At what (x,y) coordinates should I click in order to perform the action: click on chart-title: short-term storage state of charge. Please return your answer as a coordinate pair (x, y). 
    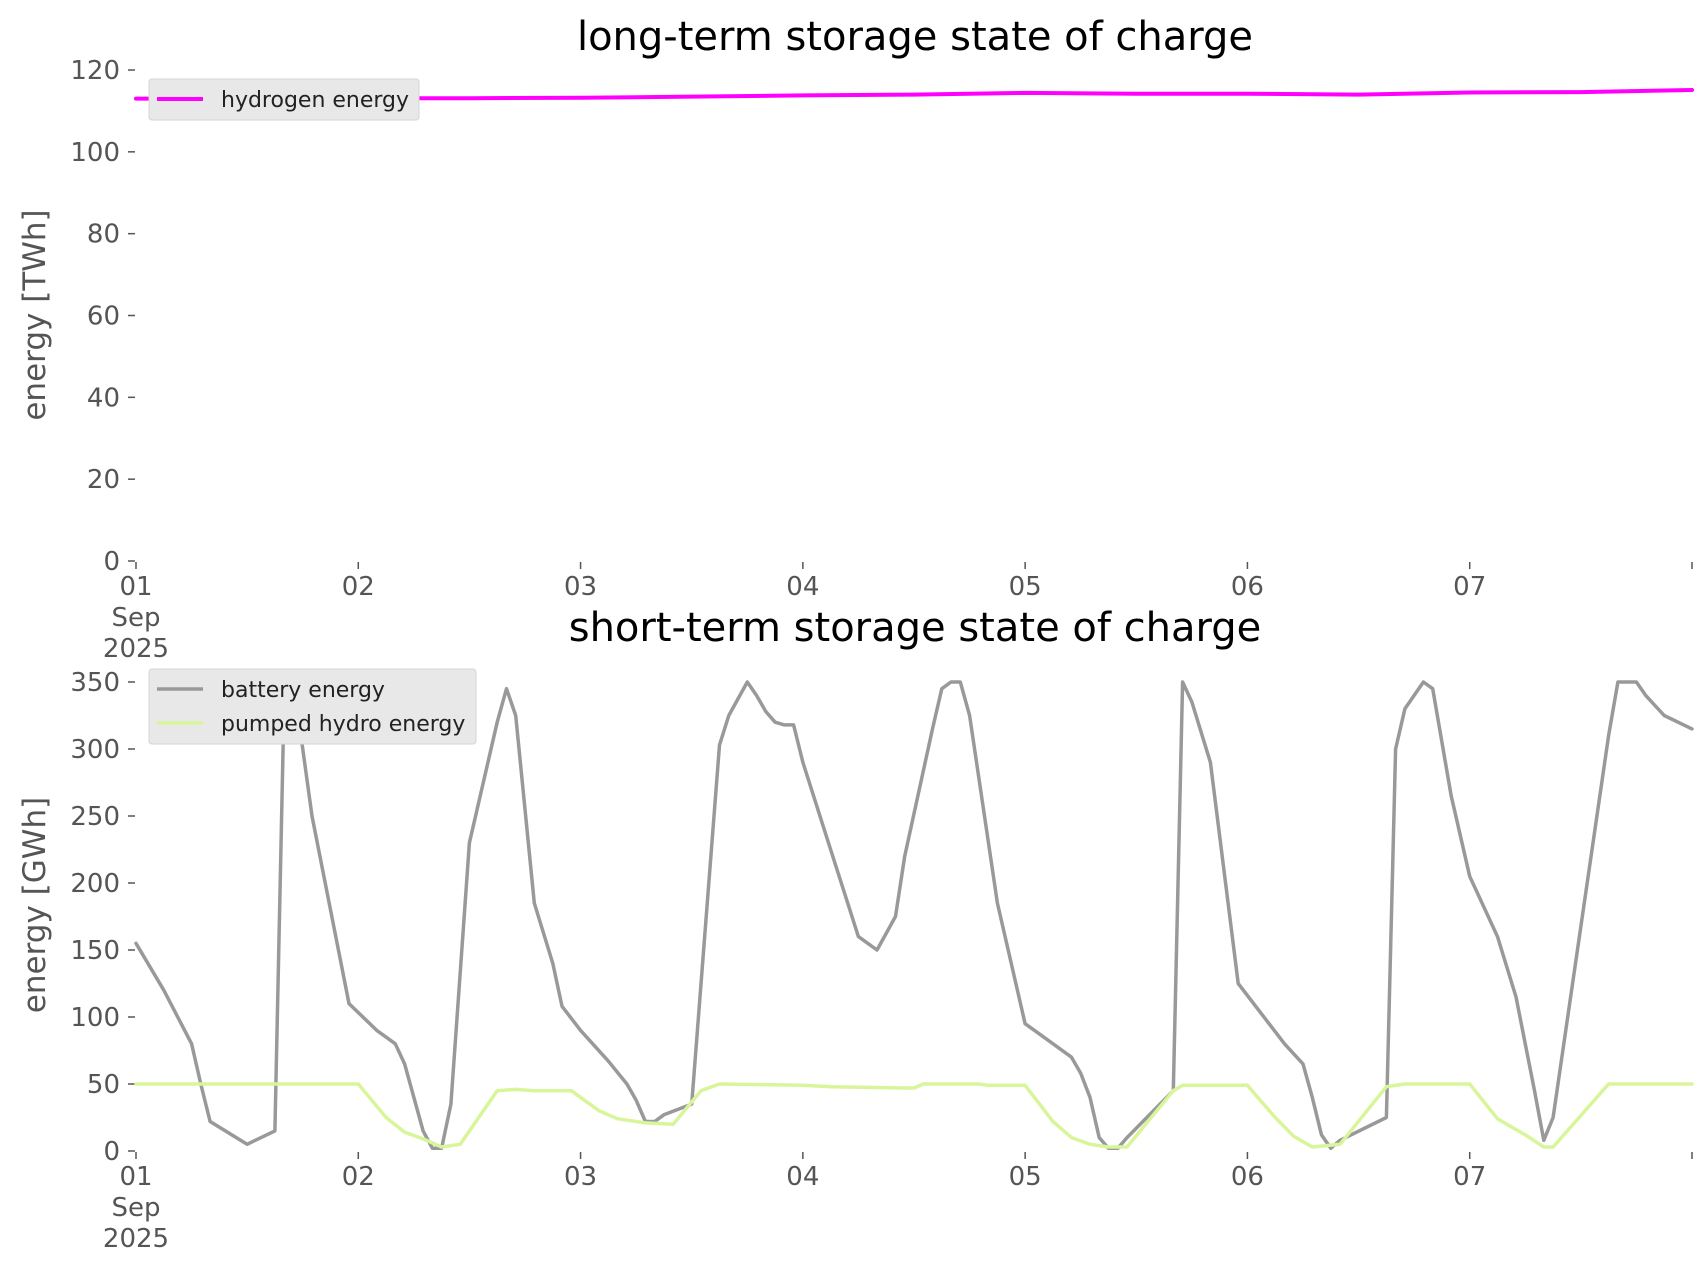
    Looking at the image, I should click on (915, 628).